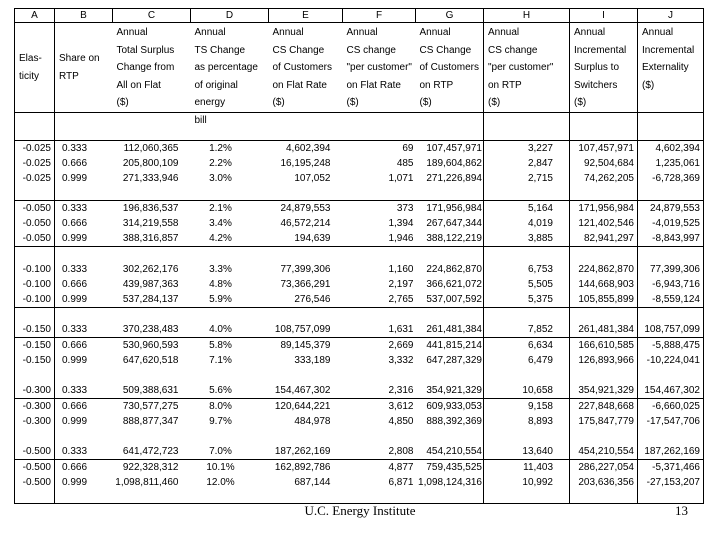 Image resolution: width=720 pixels, height=540 pixels. Describe the element at coordinates (147, 482) in the screenshot. I see `table-cell: 1,098,811,460` at that location.